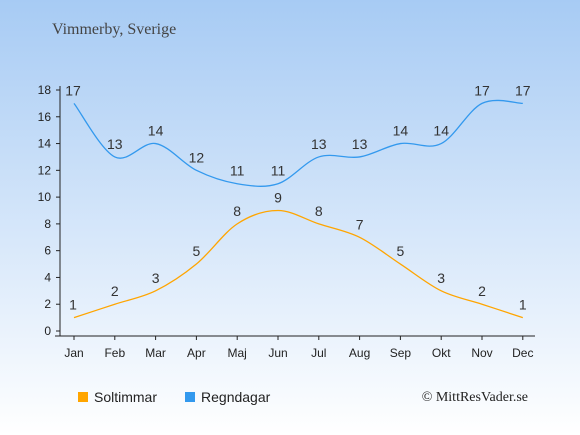 The image size is (580, 435). Describe the element at coordinates (47, 331) in the screenshot. I see `y-tick-label: 0` at that location.